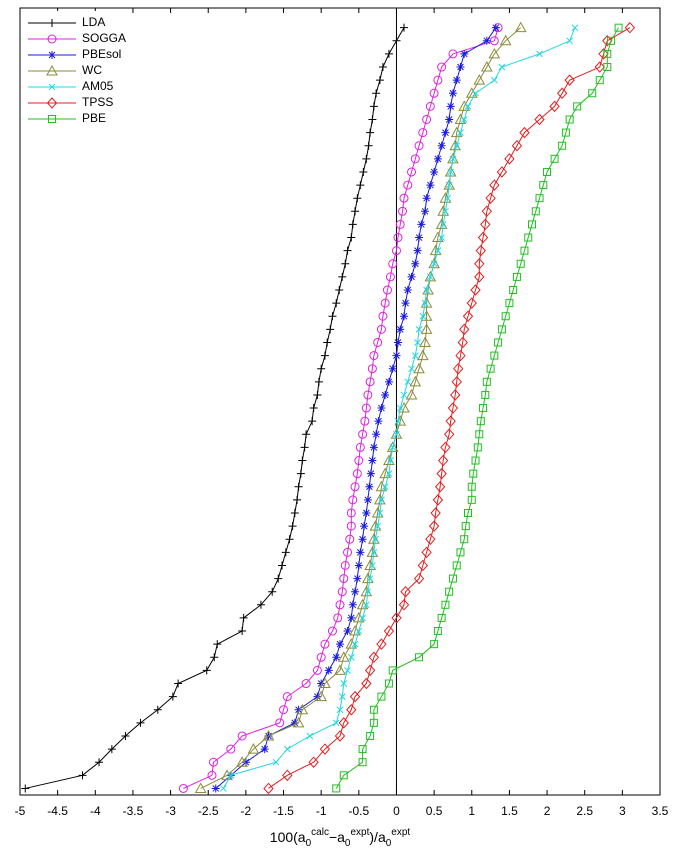  Describe the element at coordinates (321, 811) in the screenshot. I see `x-tick-label: -1` at that location.